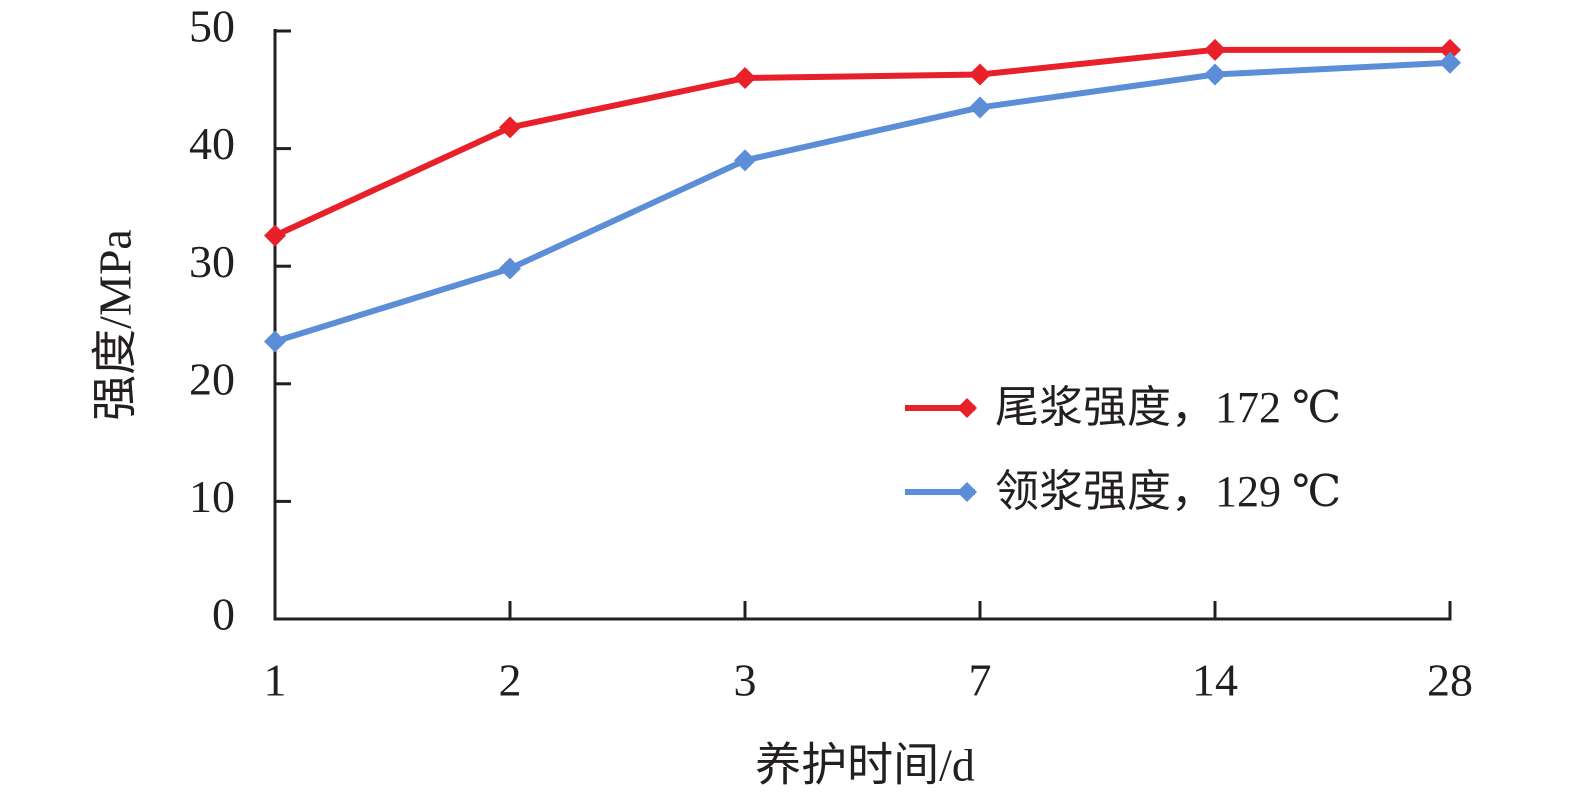 The image size is (1575, 809). I want to click on y-tick-label: 0, so click(223, 614).